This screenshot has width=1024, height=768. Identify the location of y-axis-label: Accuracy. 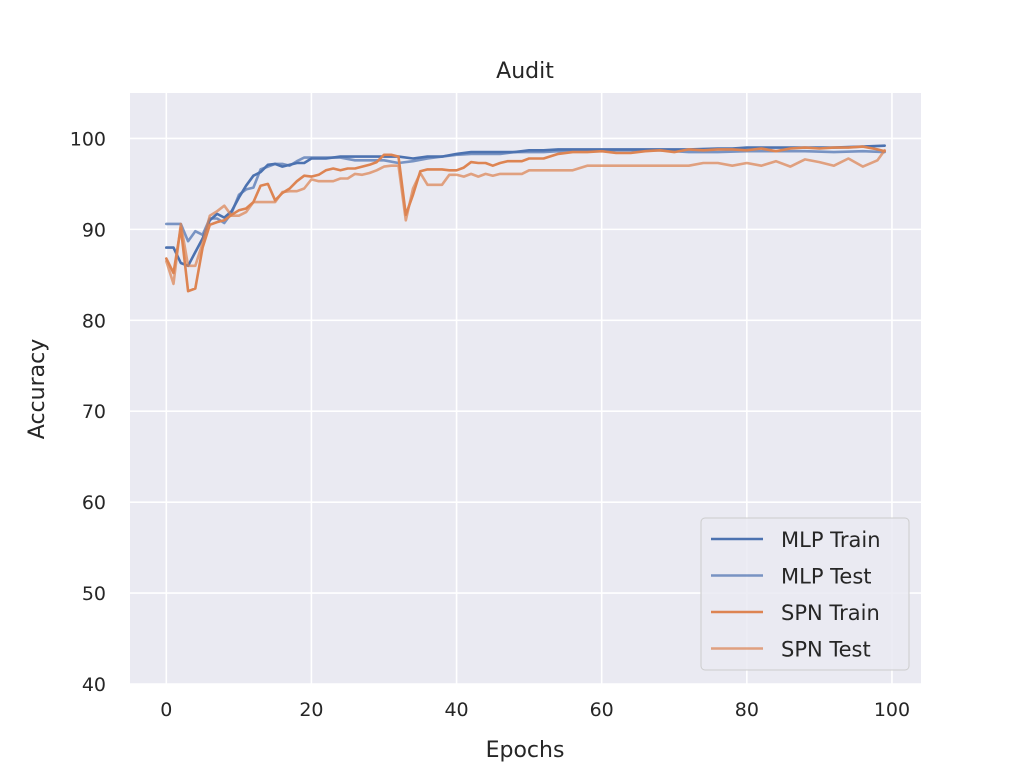
(37, 389).